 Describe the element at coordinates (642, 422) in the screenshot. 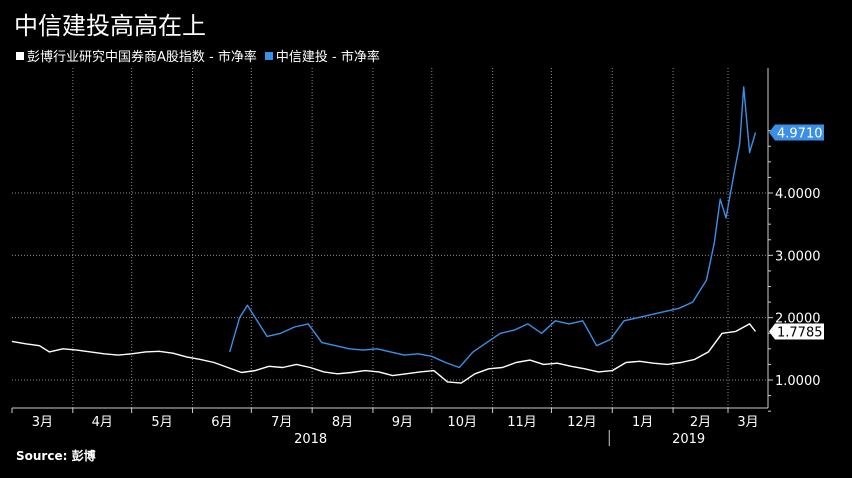

I see `x-tick-label: 1月` at that location.